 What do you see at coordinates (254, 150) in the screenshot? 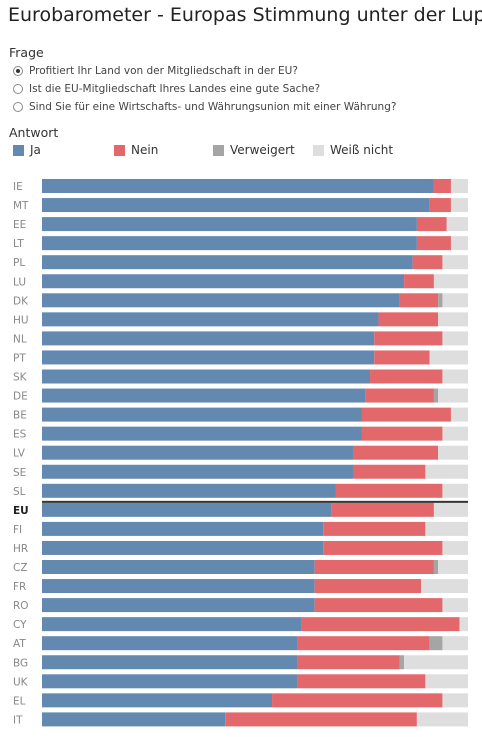
I see `legend-item-verweigert: Verweigert` at bounding box center [254, 150].